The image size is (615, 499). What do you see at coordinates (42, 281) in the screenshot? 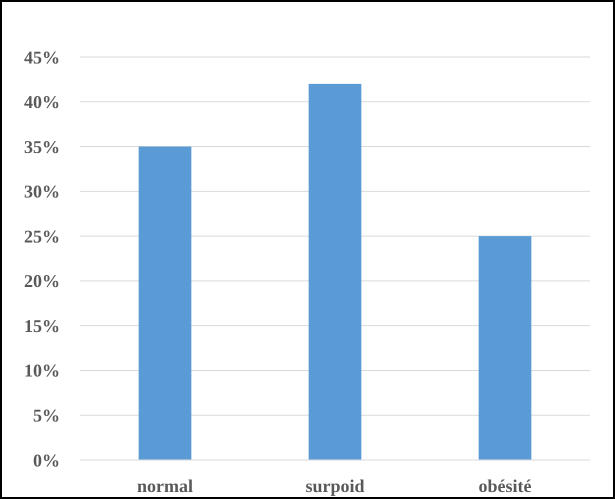
I see `y-tick-label: 20%` at bounding box center [42, 281].